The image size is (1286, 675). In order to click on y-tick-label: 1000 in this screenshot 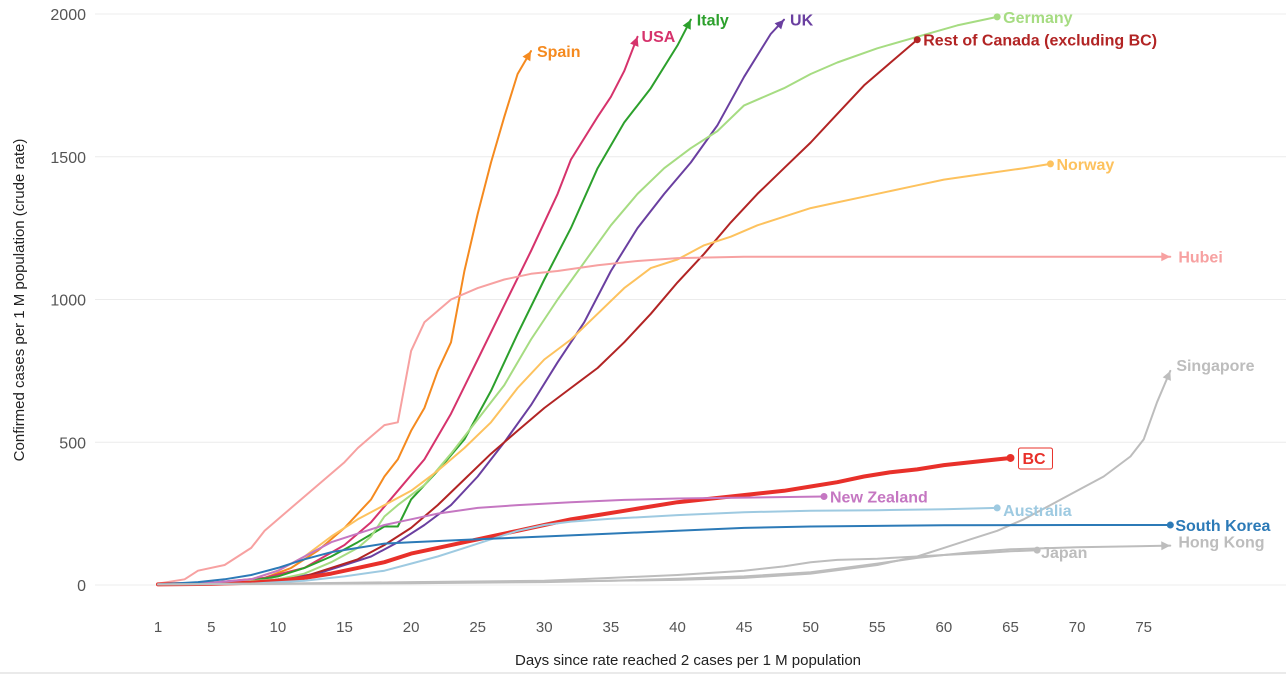, I will do `click(68, 301)`.